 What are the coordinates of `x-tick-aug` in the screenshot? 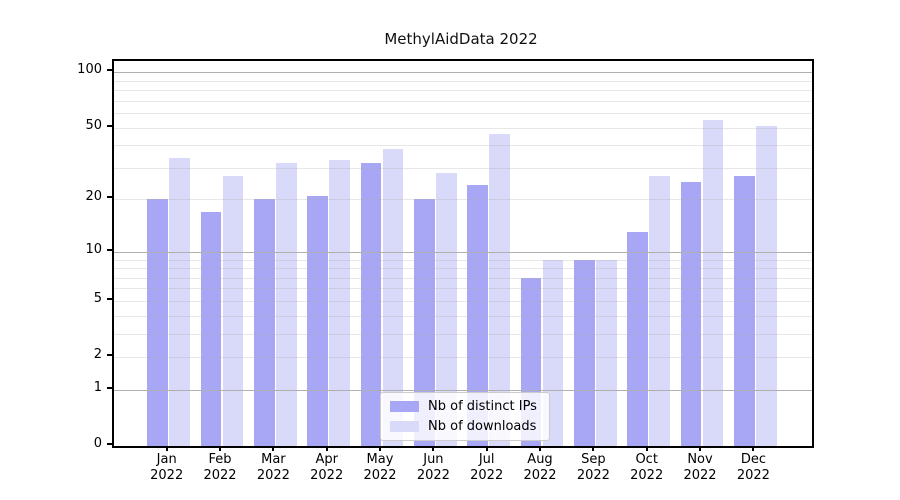 It's located at (540, 448).